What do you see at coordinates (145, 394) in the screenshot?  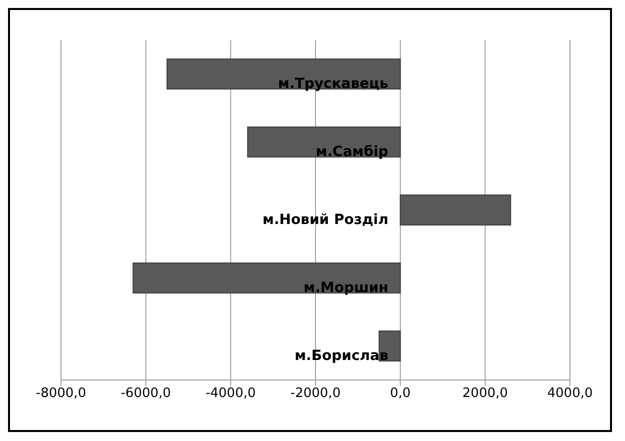 I see `x-tick-label: -6000,0` at bounding box center [145, 394].